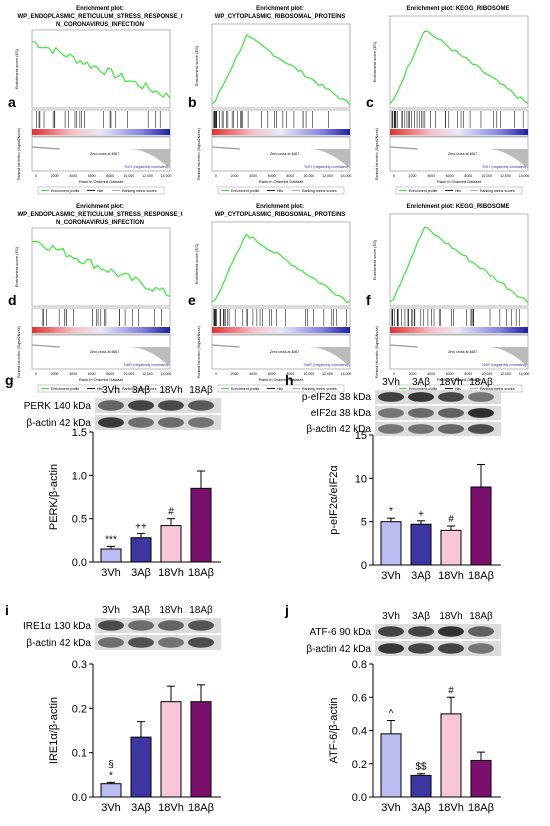 This screenshot has width=550, height=826. I want to click on bar-18Aβ, so click(481, 778).